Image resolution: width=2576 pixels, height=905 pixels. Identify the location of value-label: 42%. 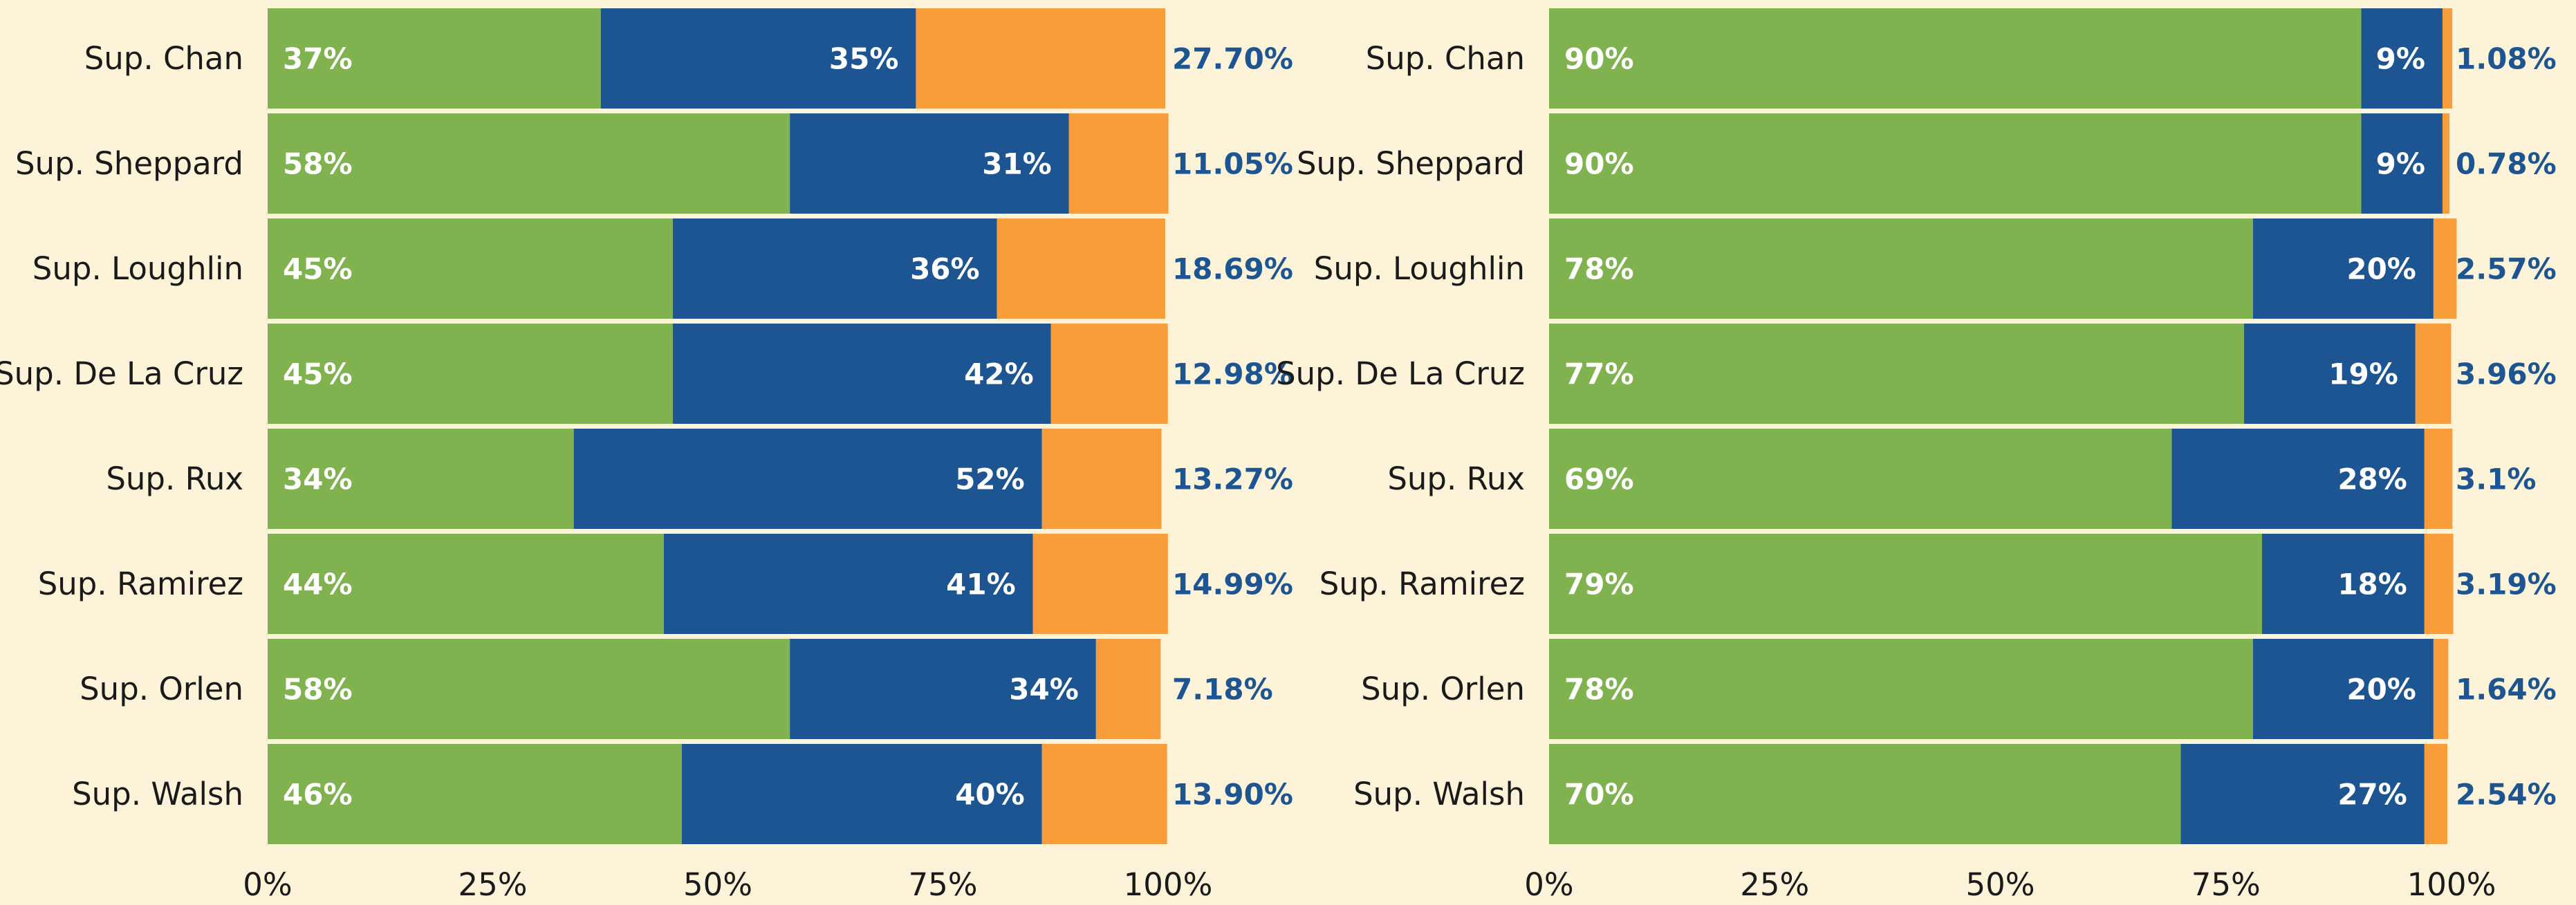
(999, 374).